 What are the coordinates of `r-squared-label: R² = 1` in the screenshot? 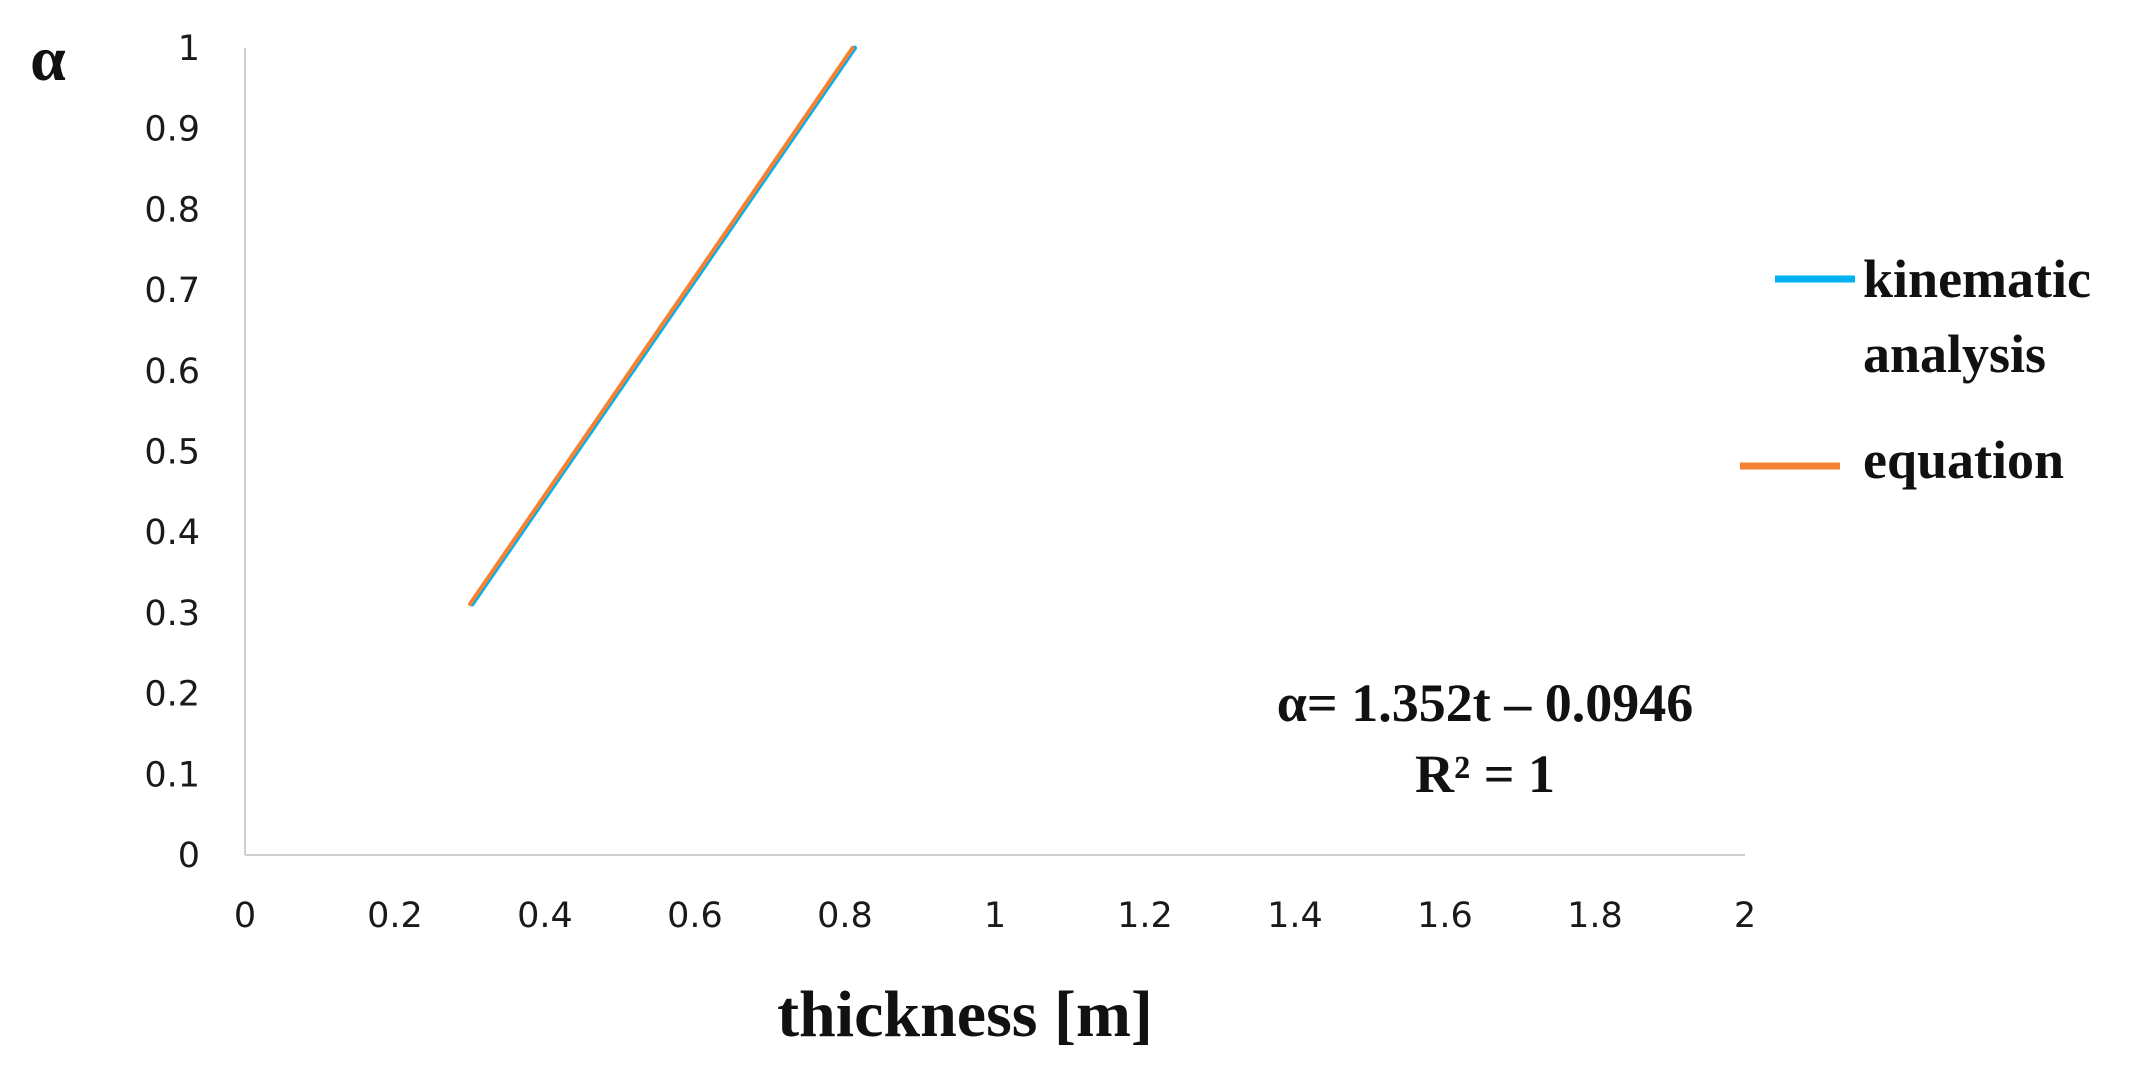 It's located at (1485, 774).